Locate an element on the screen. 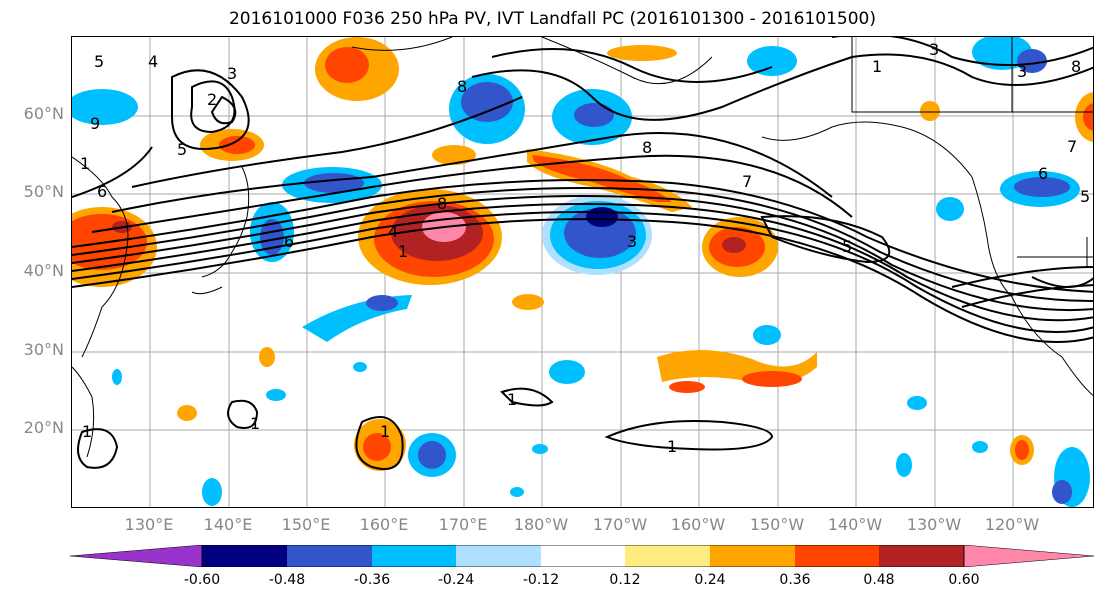  lon-label: 140°E is located at coordinates (228, 524).